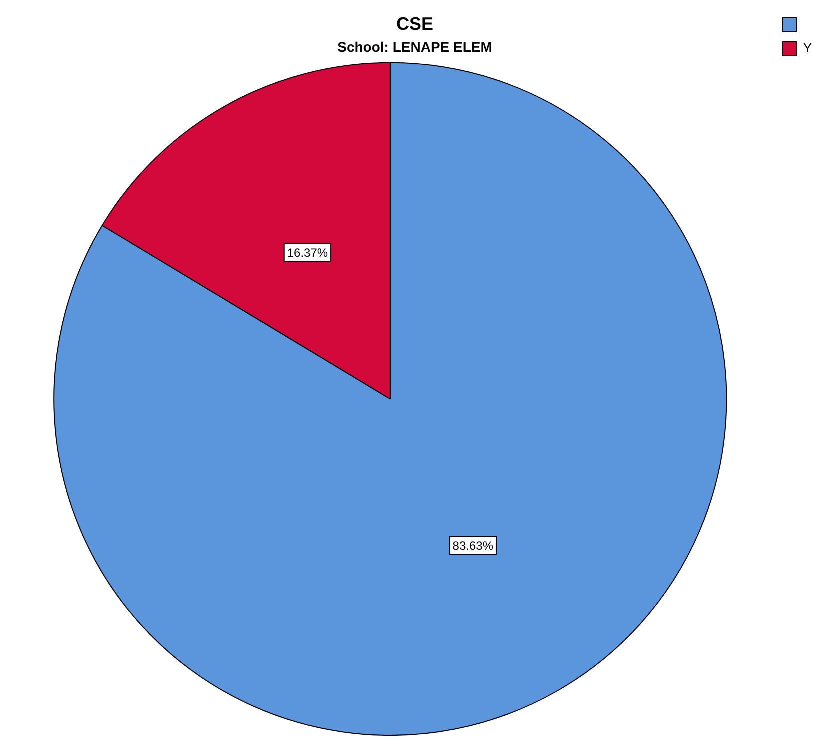 This screenshot has width=840, height=744. What do you see at coordinates (807, 48) in the screenshot?
I see `legend-label: Y` at bounding box center [807, 48].